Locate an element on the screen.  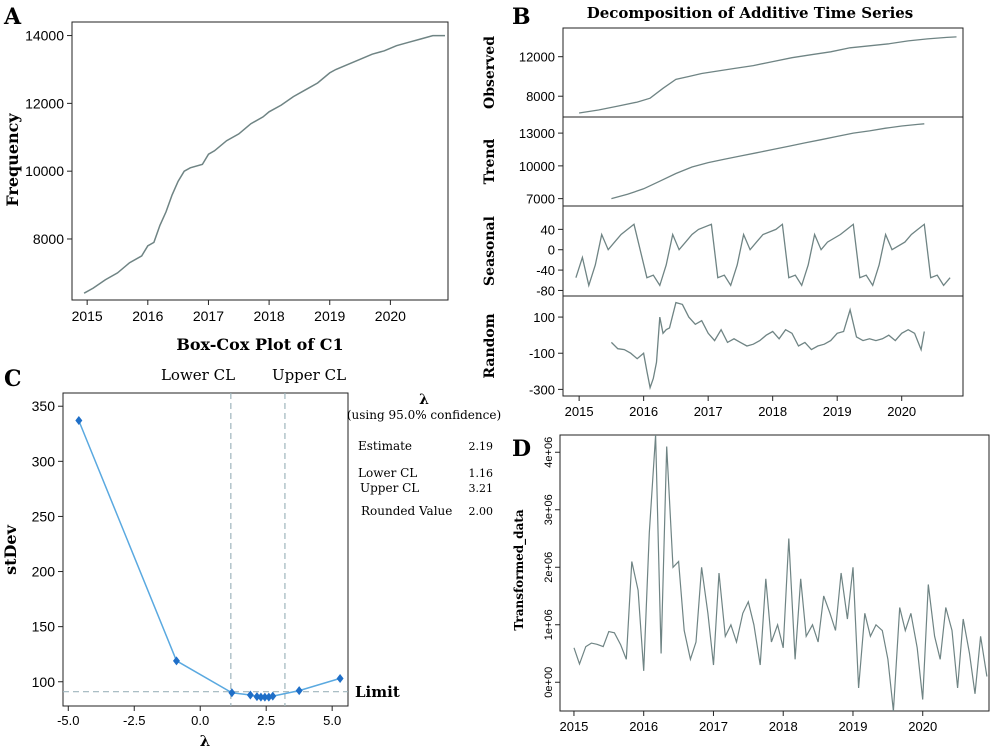
panel-a-frame is located at coordinates (260, 161).